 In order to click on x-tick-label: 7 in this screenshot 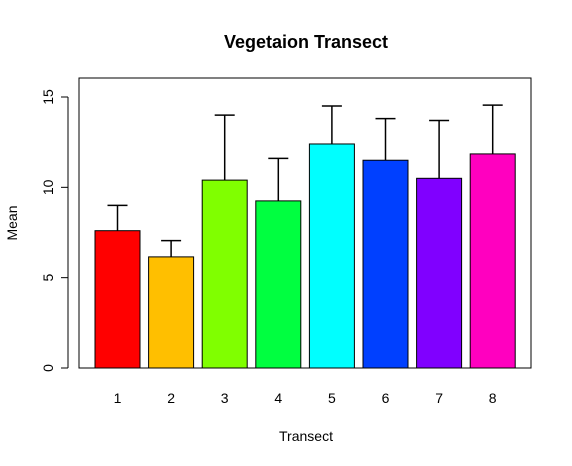, I will do `click(439, 398)`.